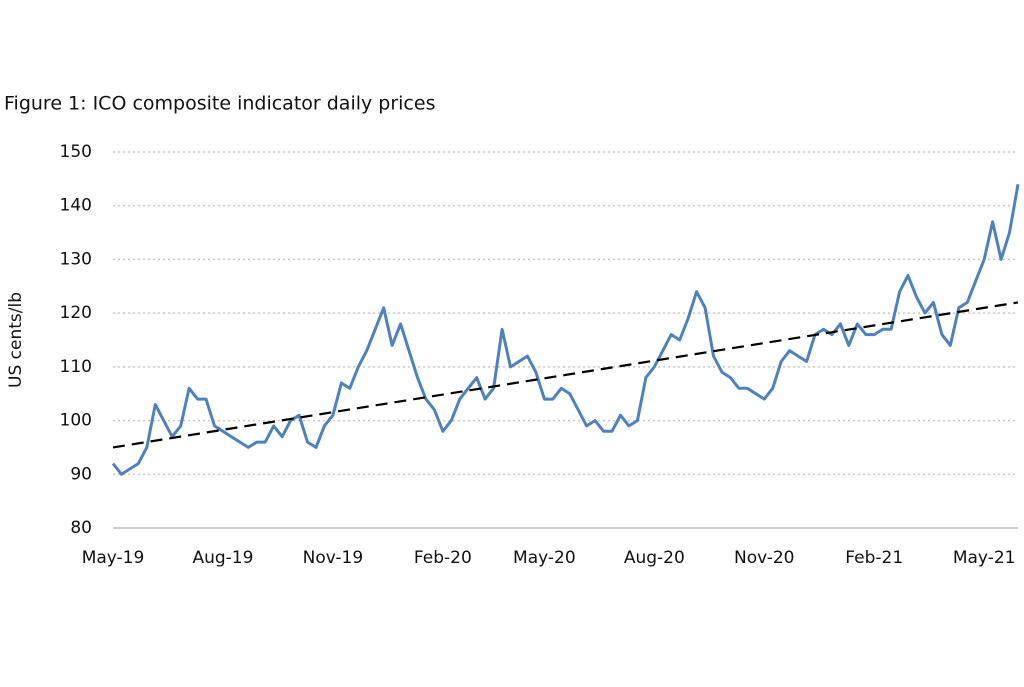  Describe the element at coordinates (333, 558) in the screenshot. I see `x-tick-label: Nov-19` at that location.